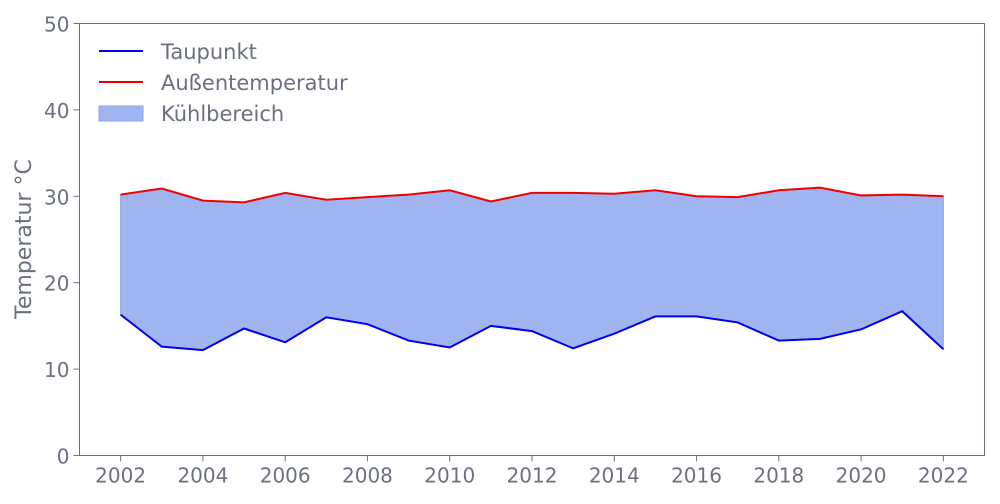  What do you see at coordinates (120, 476) in the screenshot?
I see `x-tick-label: 2002` at bounding box center [120, 476].